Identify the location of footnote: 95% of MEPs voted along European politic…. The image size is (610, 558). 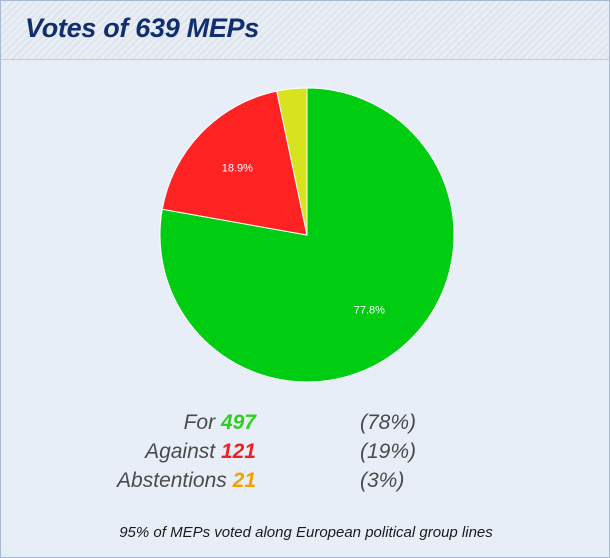
(306, 532).